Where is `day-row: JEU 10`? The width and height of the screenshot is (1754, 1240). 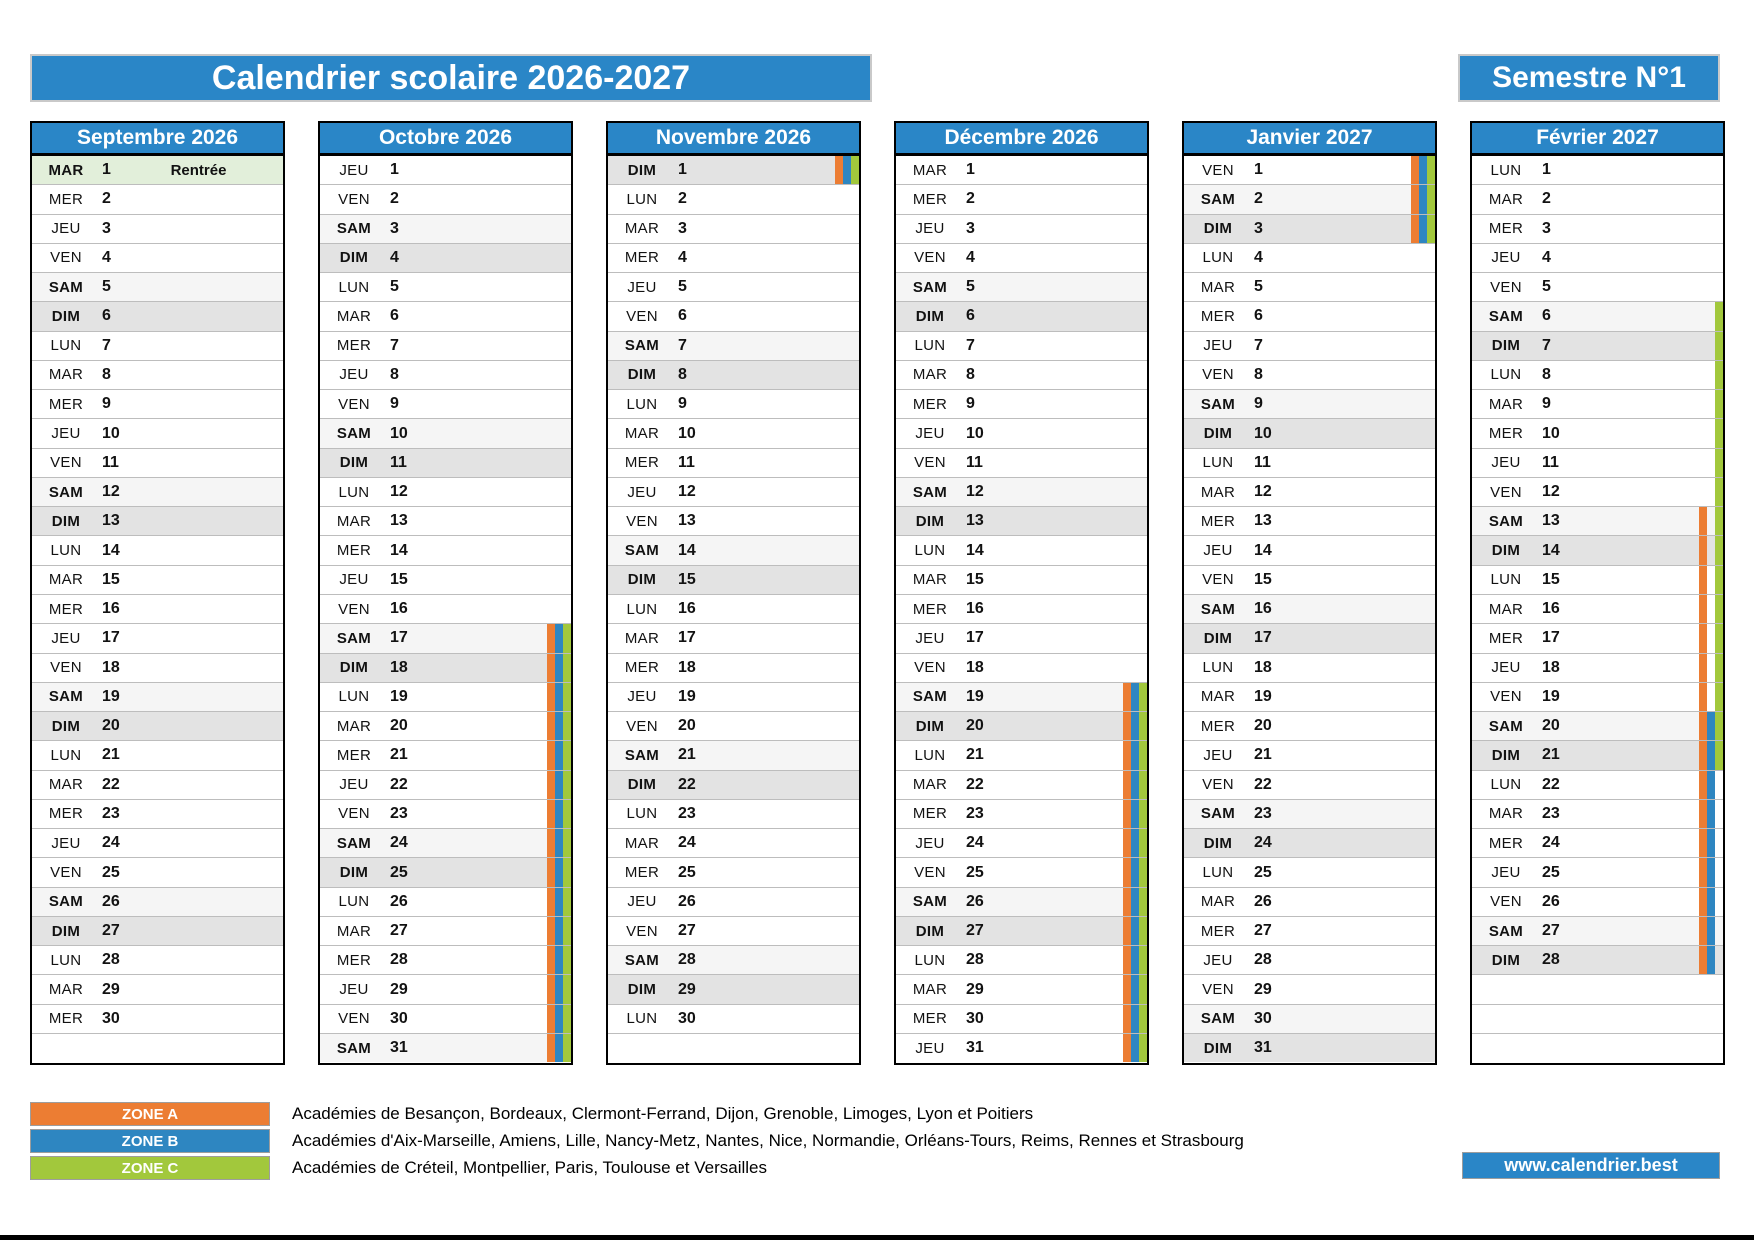 day-row: JEU 10 is located at coordinates (1021, 433).